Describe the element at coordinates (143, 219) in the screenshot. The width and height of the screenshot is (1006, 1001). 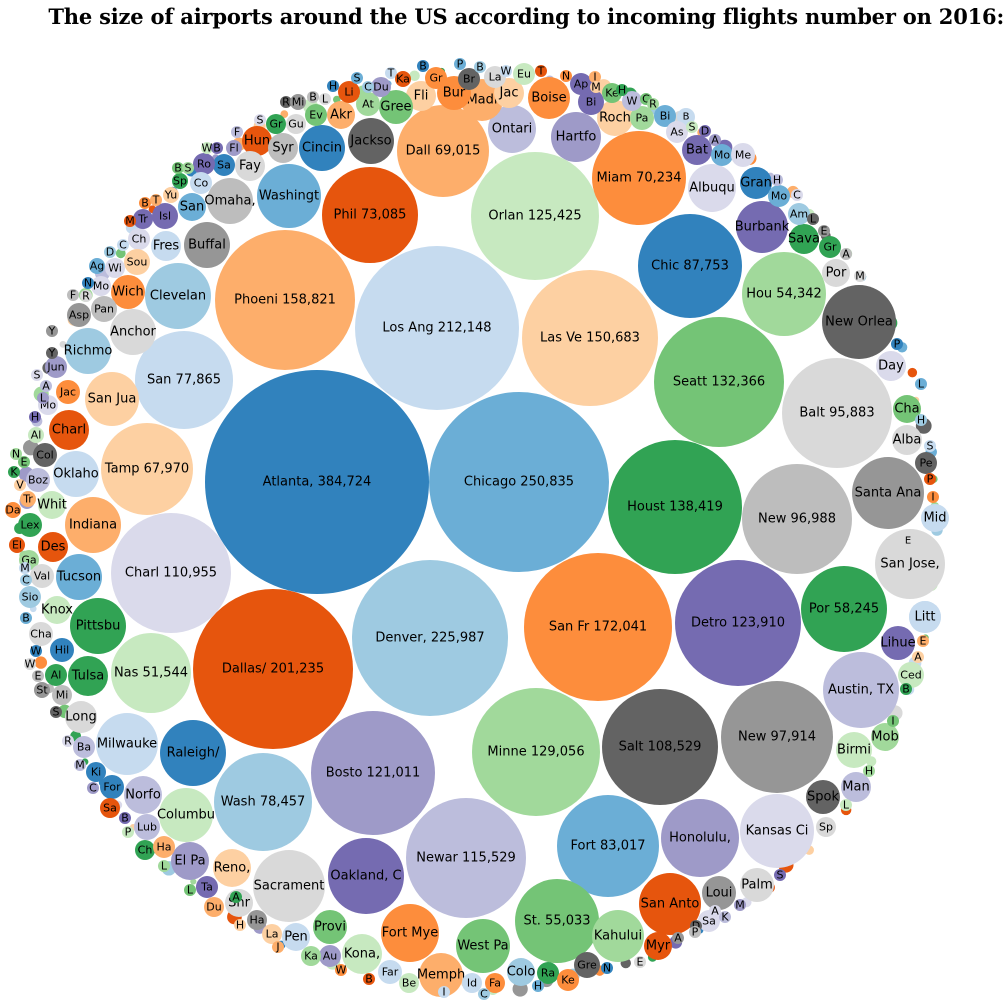
I see `bubble-130: Tr` at that location.